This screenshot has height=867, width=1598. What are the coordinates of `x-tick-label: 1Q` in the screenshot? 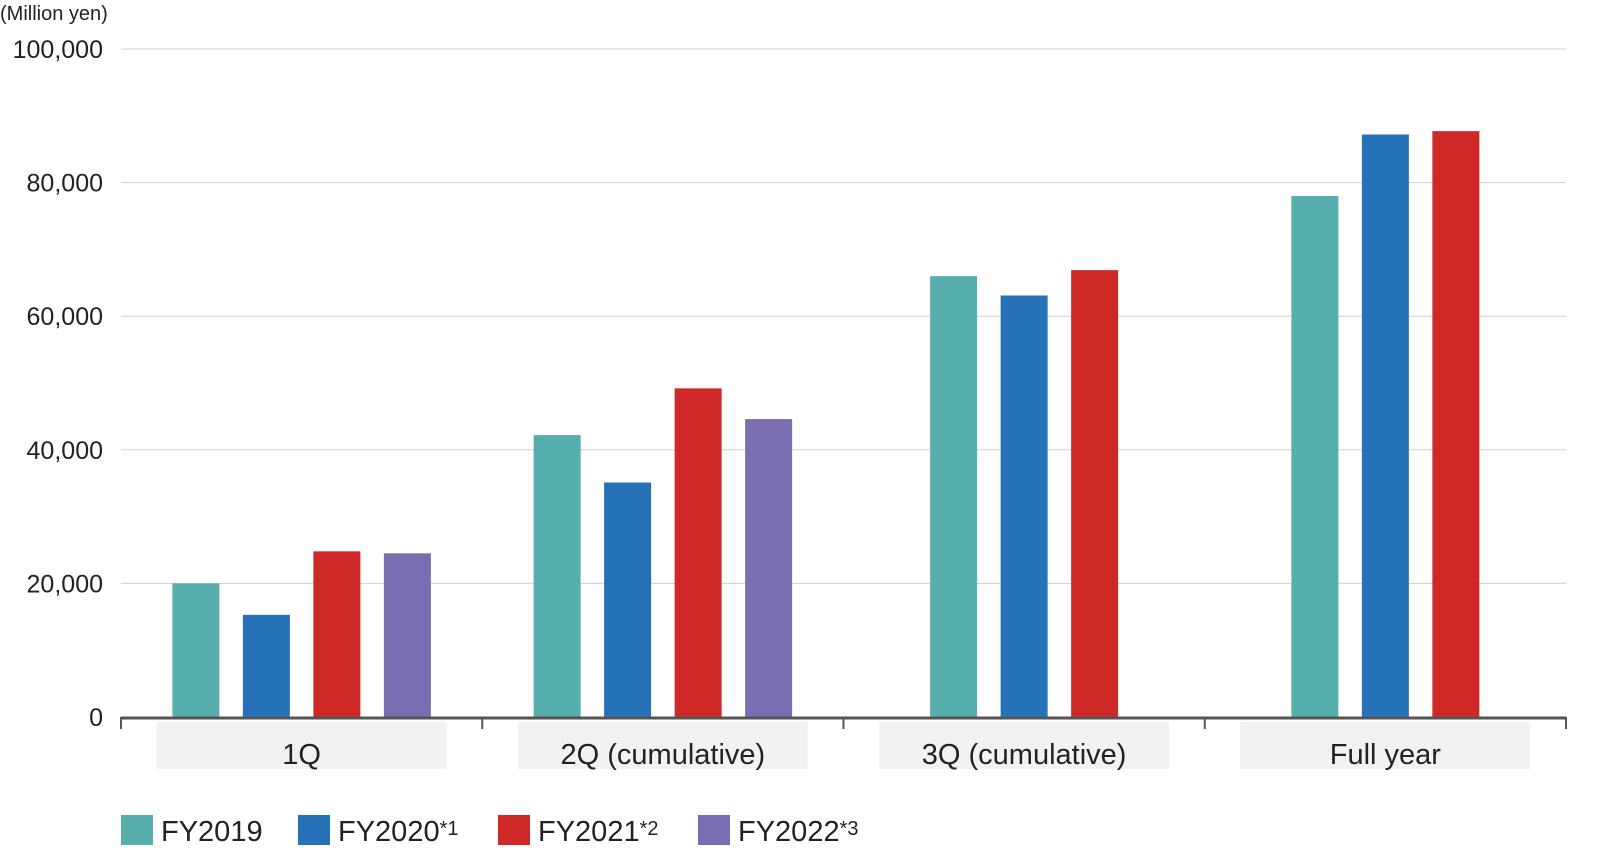 It's located at (301, 755).